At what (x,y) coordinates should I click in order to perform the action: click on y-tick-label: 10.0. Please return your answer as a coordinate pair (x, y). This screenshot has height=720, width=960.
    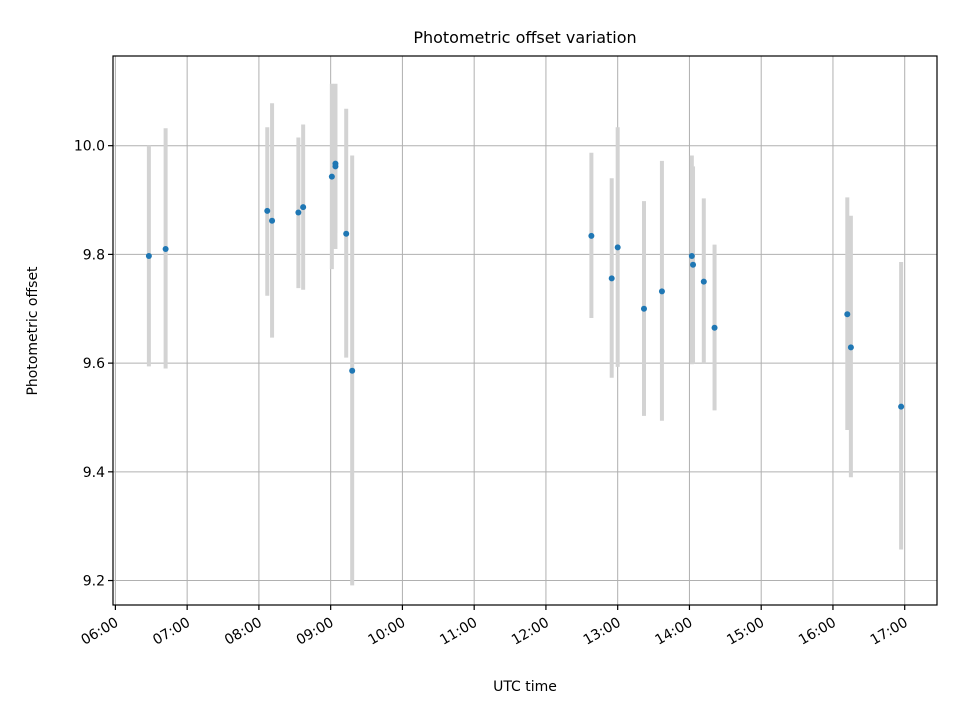
    Looking at the image, I should click on (89, 147).